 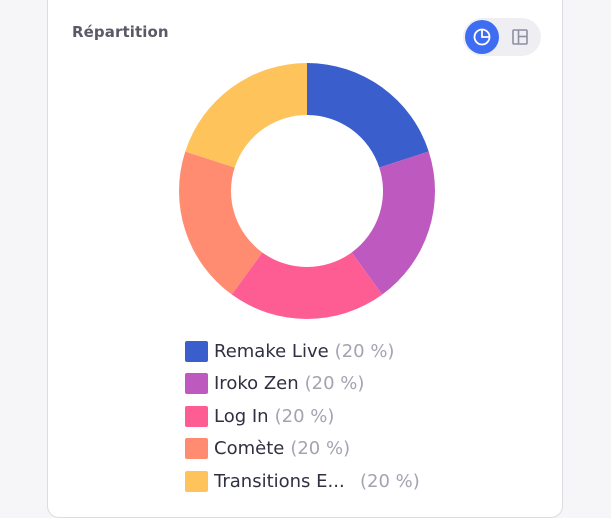 I want to click on legend-label: Remake Live, so click(x=271, y=351).